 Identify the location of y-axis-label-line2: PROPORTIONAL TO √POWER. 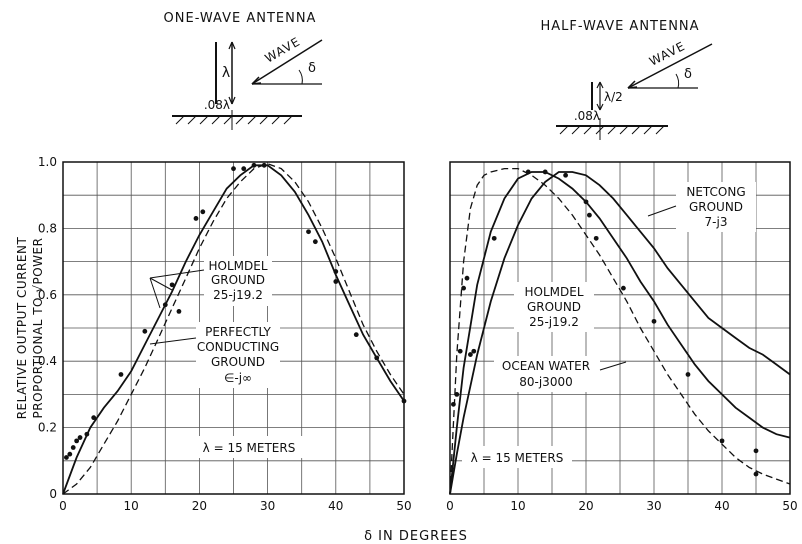
(38, 328).